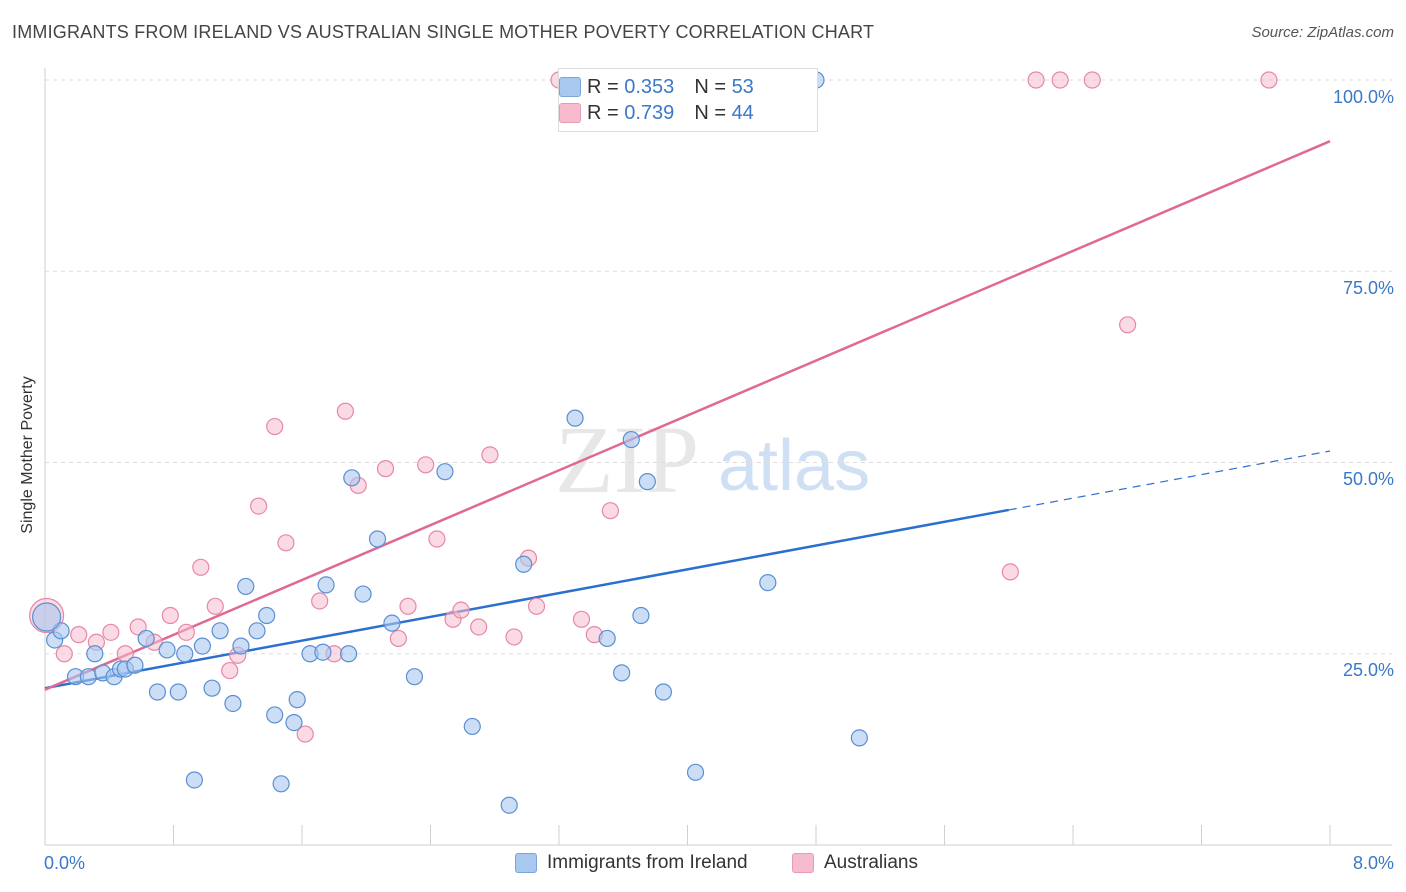 The image size is (1406, 892). I want to click on trend-line-ireland, so click(526, 599).